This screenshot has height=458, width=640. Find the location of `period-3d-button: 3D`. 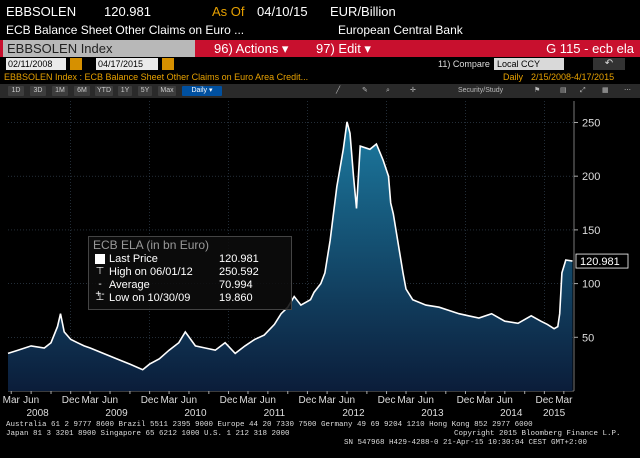

period-3d-button: 3D is located at coordinates (38, 91).